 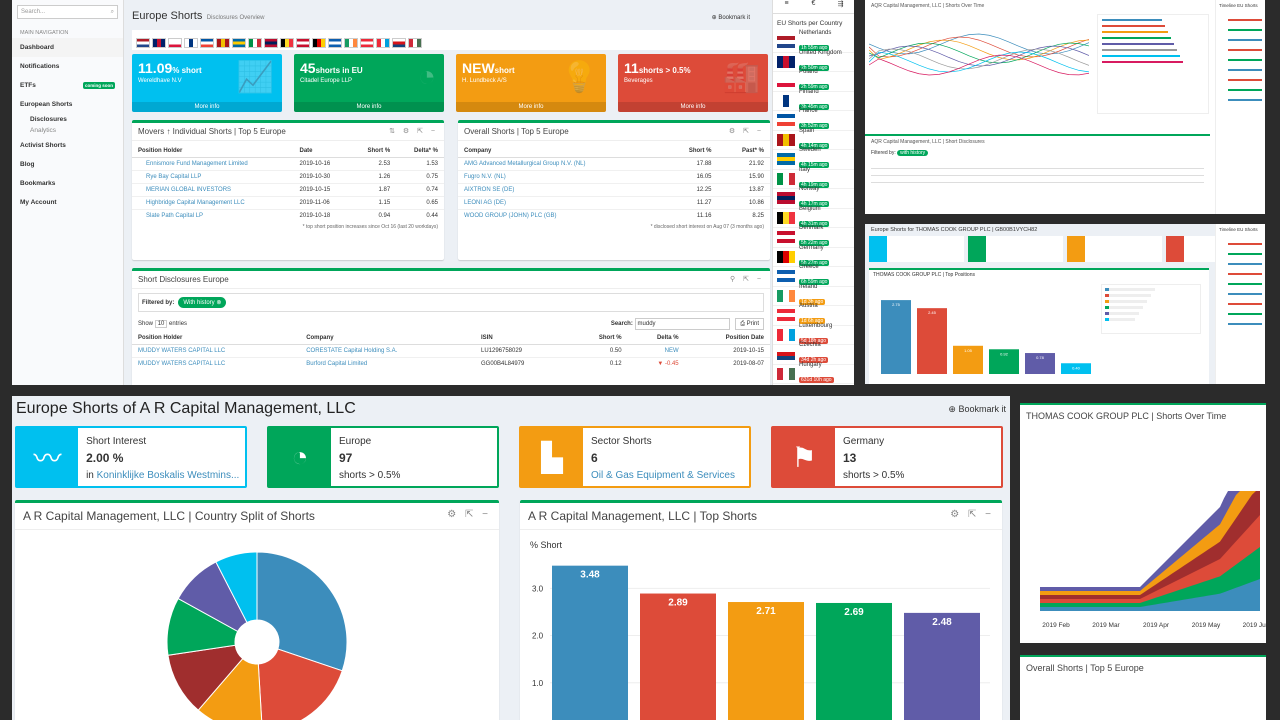 What do you see at coordinates (727, 338) in the screenshot?
I see `column-header: Position Date` at bounding box center [727, 338].